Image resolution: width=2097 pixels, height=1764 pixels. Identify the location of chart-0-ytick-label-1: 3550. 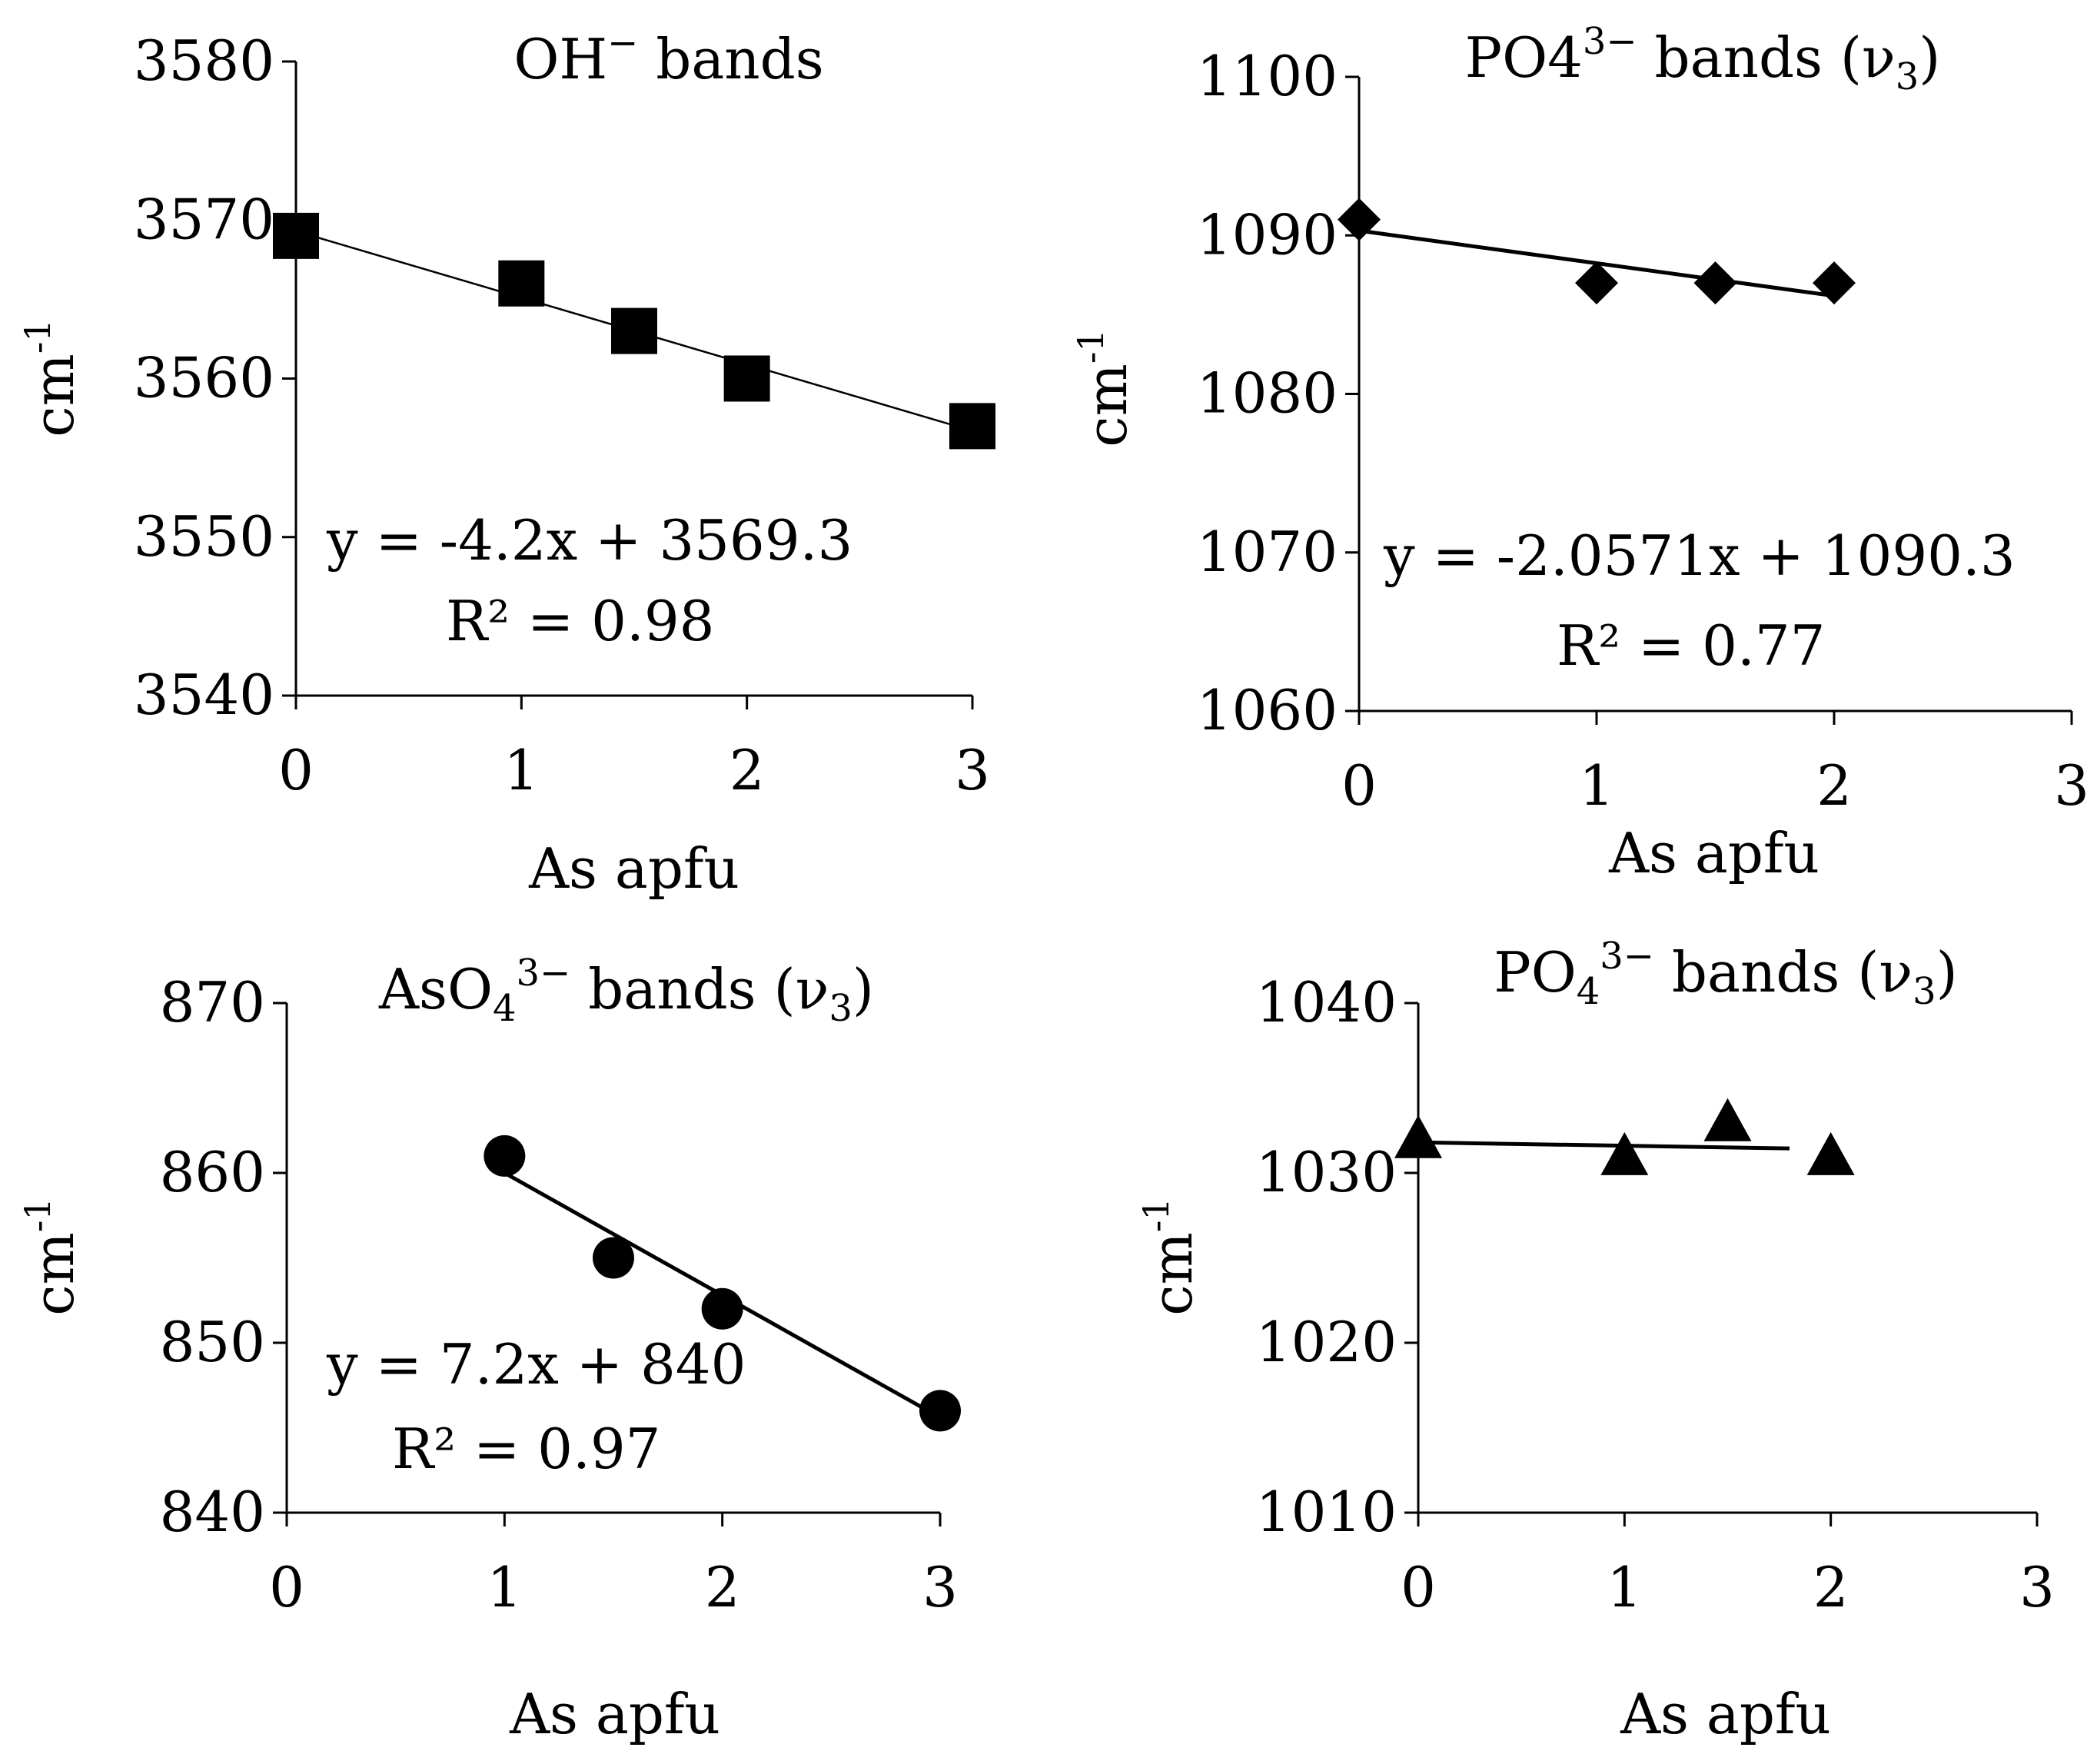
(204, 536).